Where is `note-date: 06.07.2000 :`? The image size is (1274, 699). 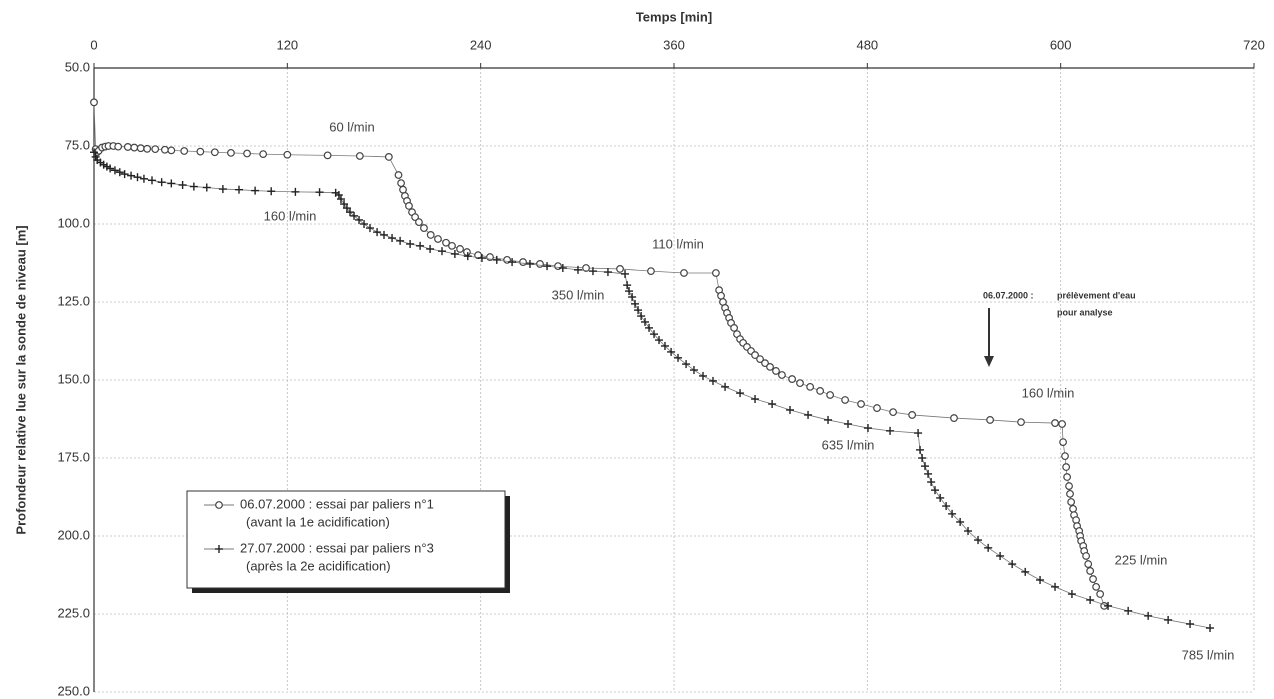
note-date: 06.07.2000 : is located at coordinates (1008, 295).